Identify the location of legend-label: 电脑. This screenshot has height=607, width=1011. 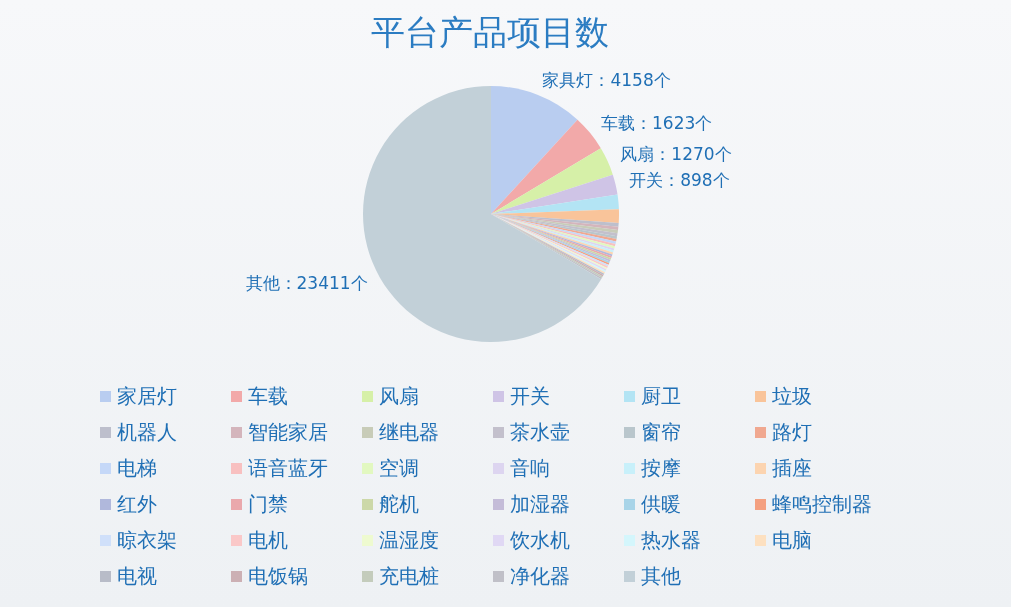
(792, 540).